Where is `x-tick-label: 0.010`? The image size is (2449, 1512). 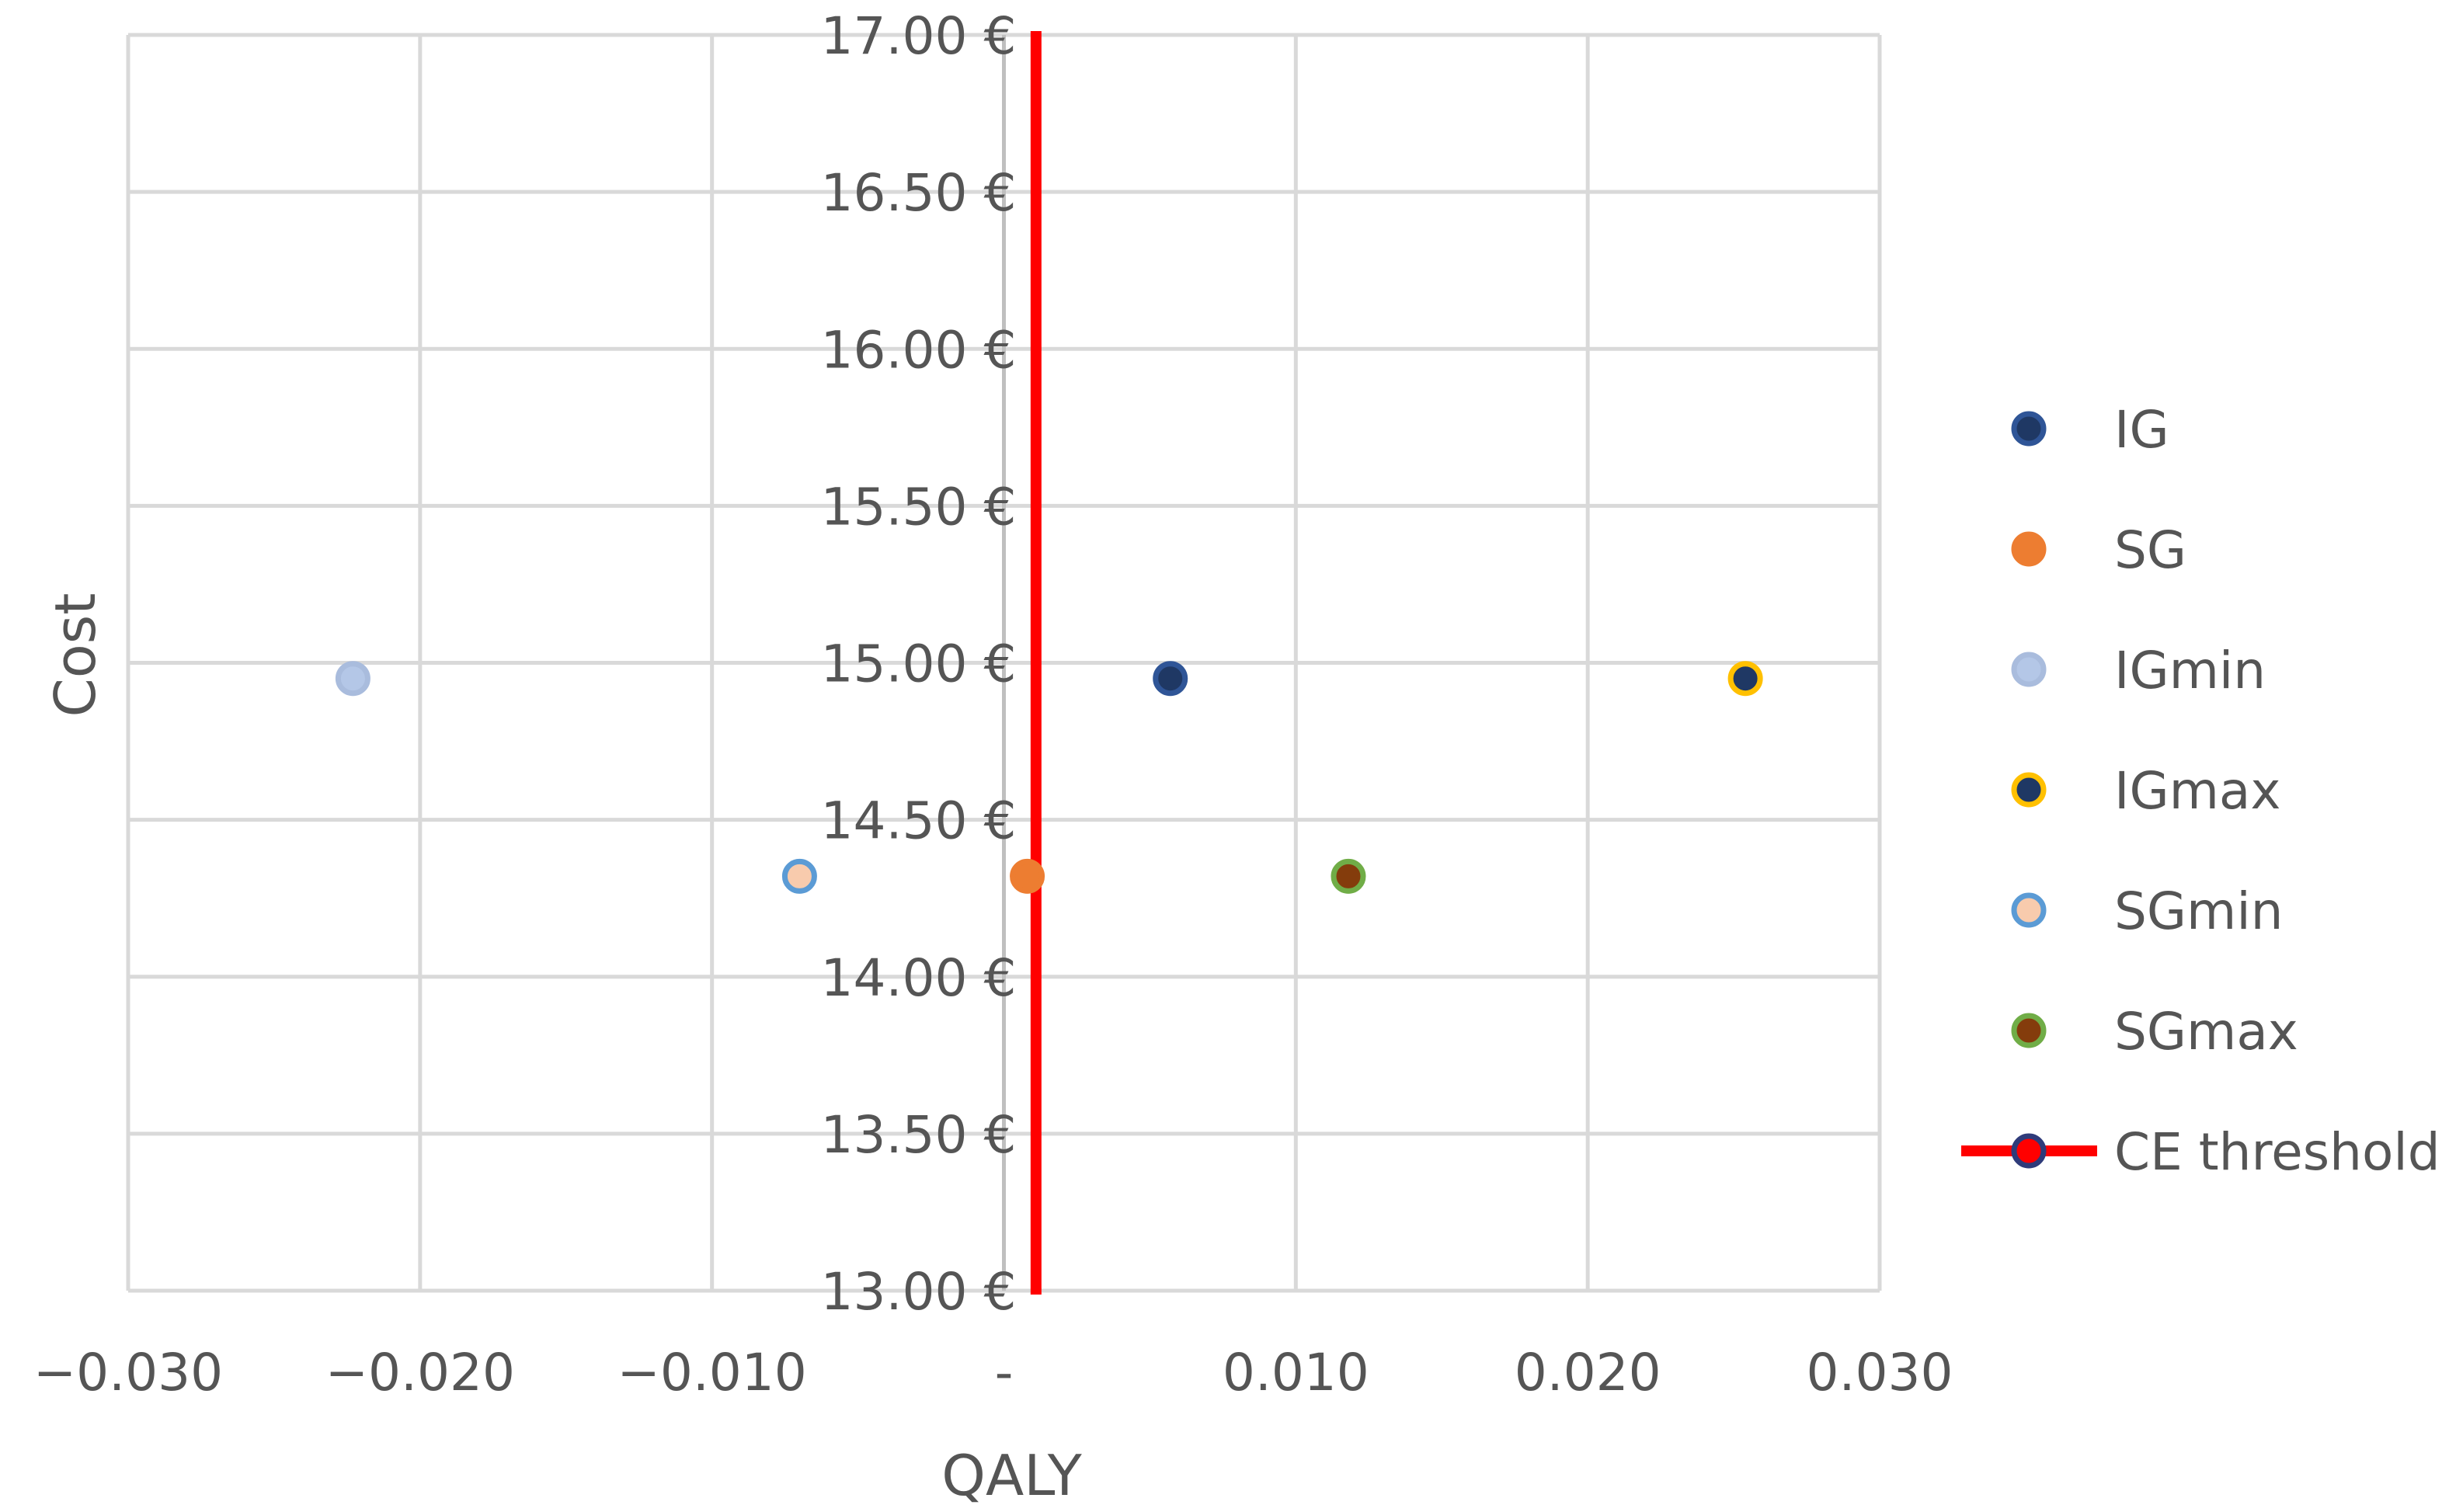 x-tick-label: 0.010 is located at coordinates (1296, 1373).